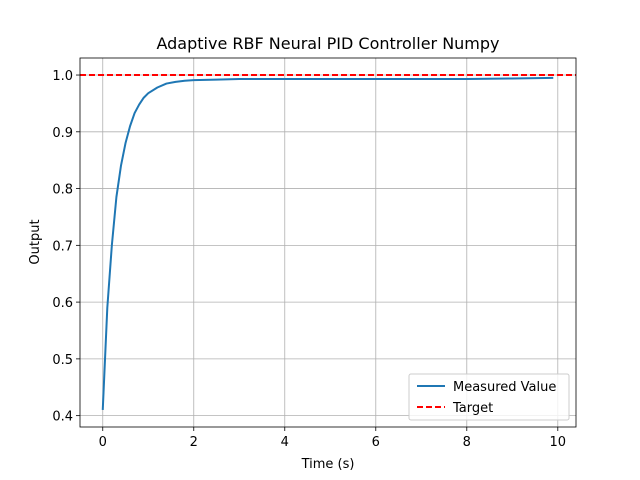 The width and height of the screenshot is (640, 480). Describe the element at coordinates (558, 442) in the screenshot. I see `x-tick-label: 10` at that location.